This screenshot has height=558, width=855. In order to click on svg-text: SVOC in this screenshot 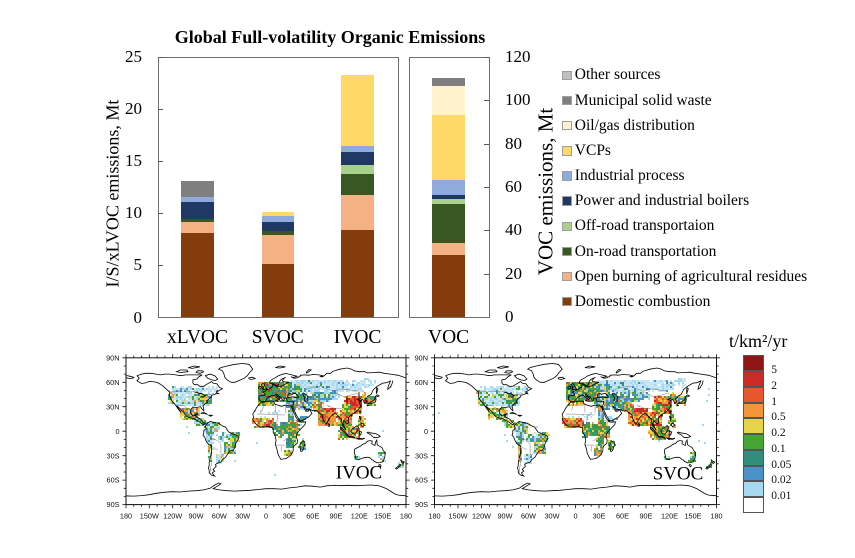, I will do `click(678, 474)`.